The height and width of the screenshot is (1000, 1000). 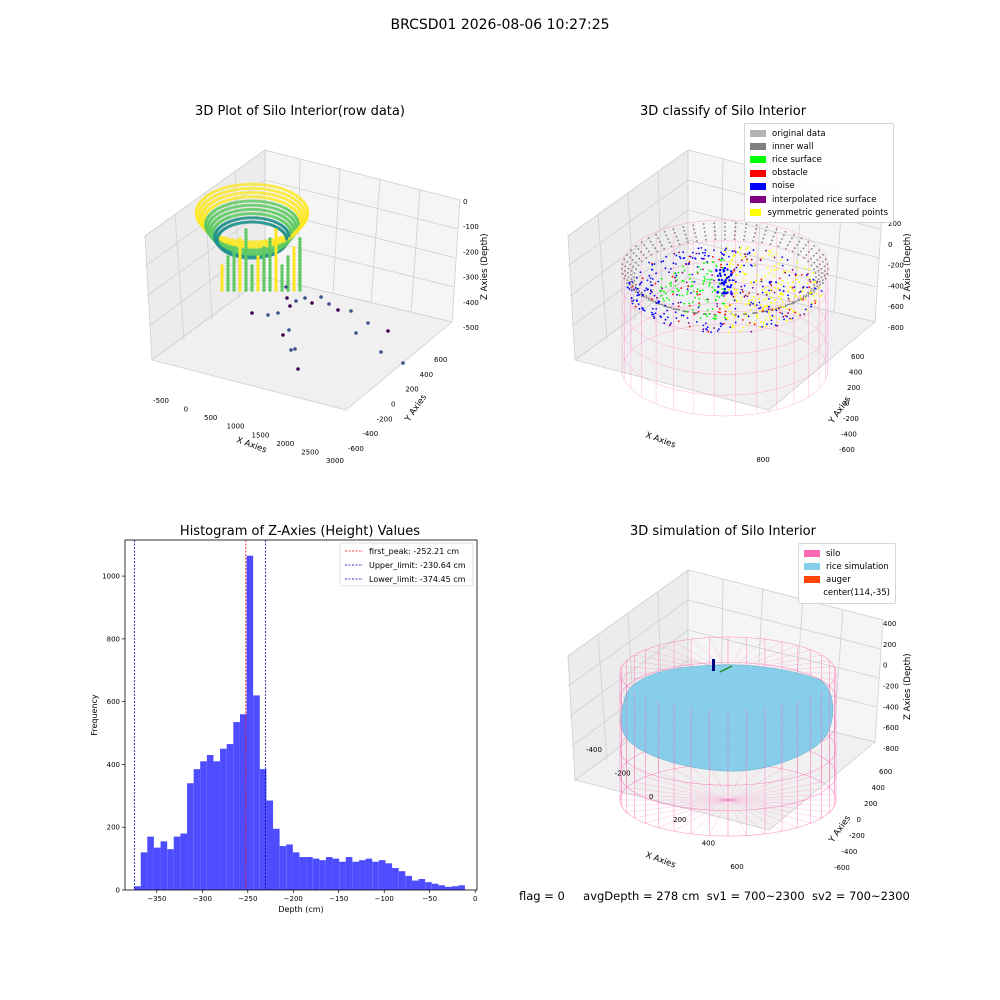 What do you see at coordinates (857, 357) in the screenshot?
I see `y-tick-label: 600` at bounding box center [857, 357].